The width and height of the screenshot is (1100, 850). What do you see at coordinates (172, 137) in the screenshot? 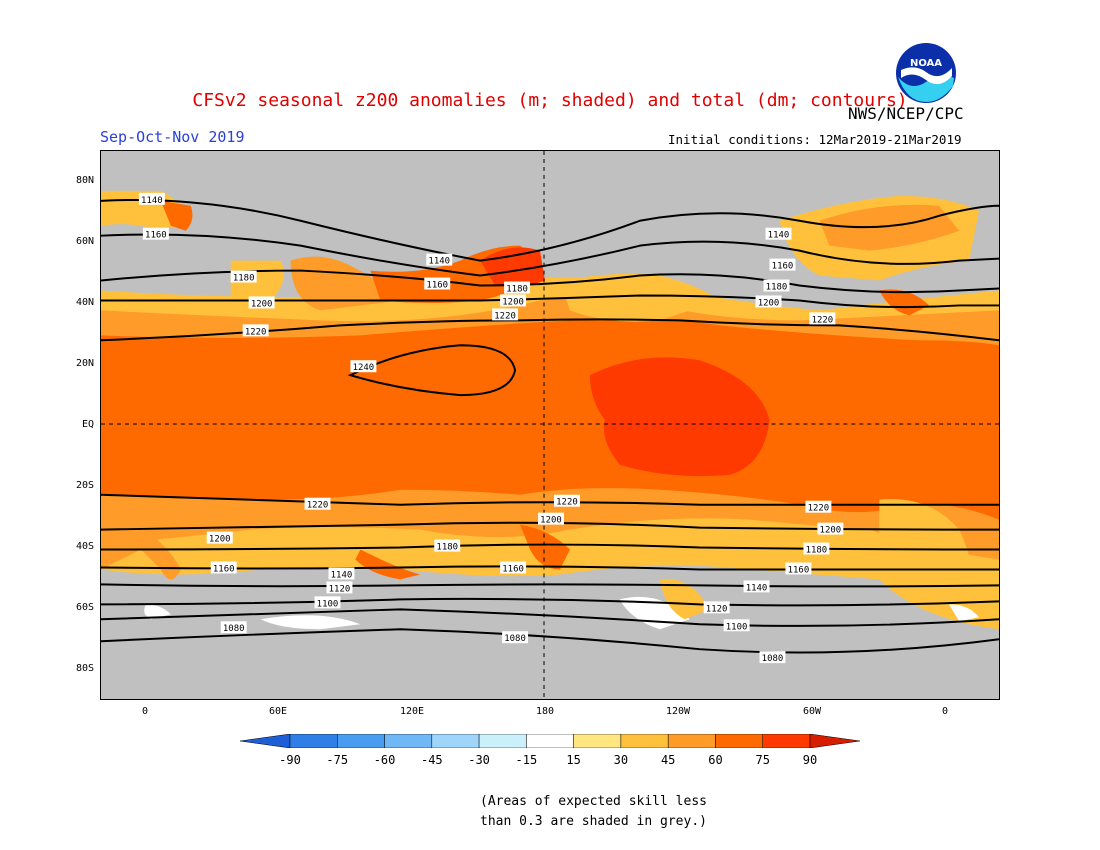
I see `season-label: Sep-Oct-Nov 2019` at bounding box center [172, 137].